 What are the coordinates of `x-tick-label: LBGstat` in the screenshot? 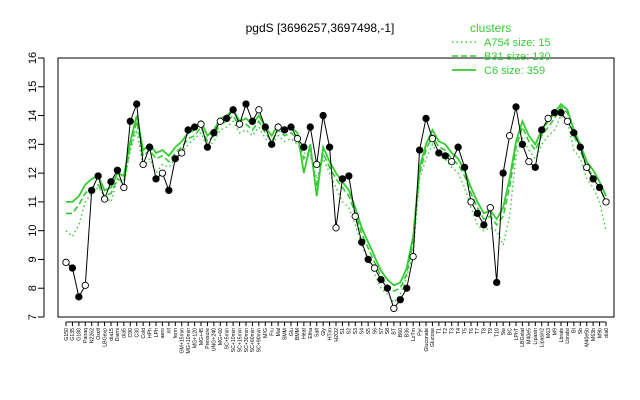 It's located at (523, 336).